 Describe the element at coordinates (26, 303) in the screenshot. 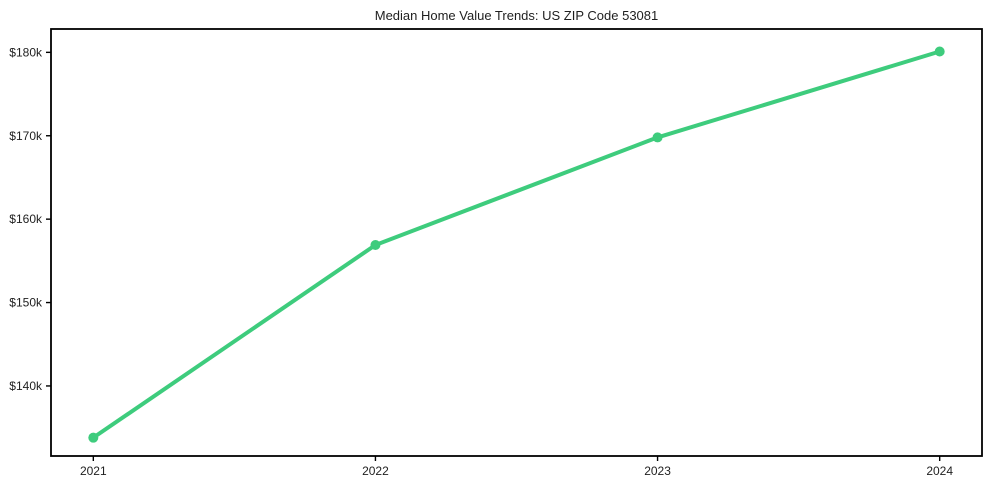

I see `y-tick-label: $150k` at that location.